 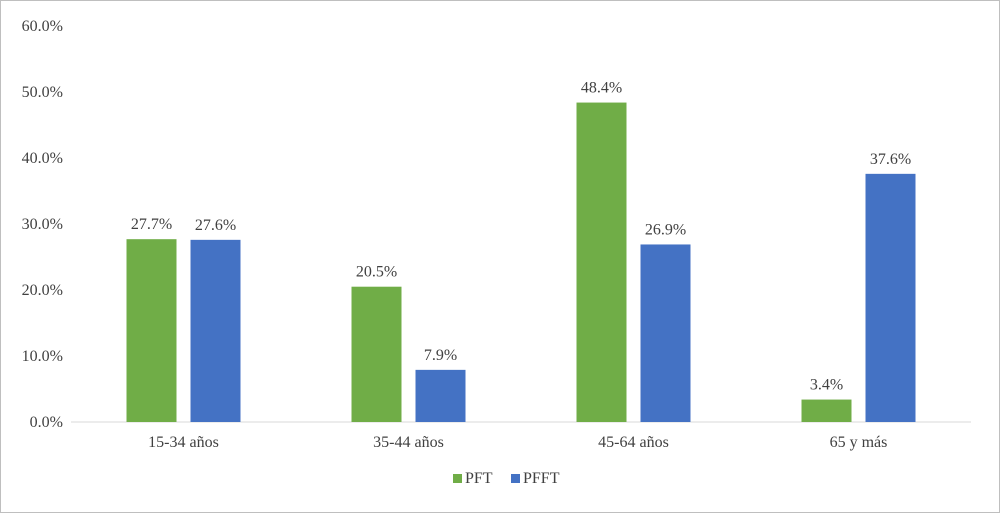 What do you see at coordinates (521, 436) in the screenshot?
I see `x-axis: 15-34 años 35-44 años 45-64 años 65 y más` at bounding box center [521, 436].